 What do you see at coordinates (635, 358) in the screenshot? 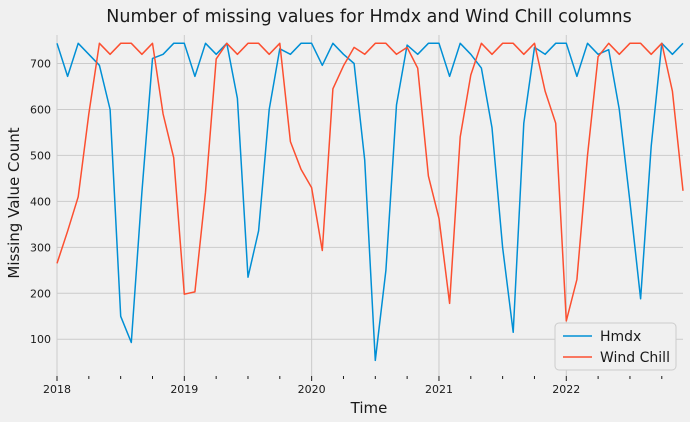
I see `legend-label: Wind Chill` at bounding box center [635, 358].